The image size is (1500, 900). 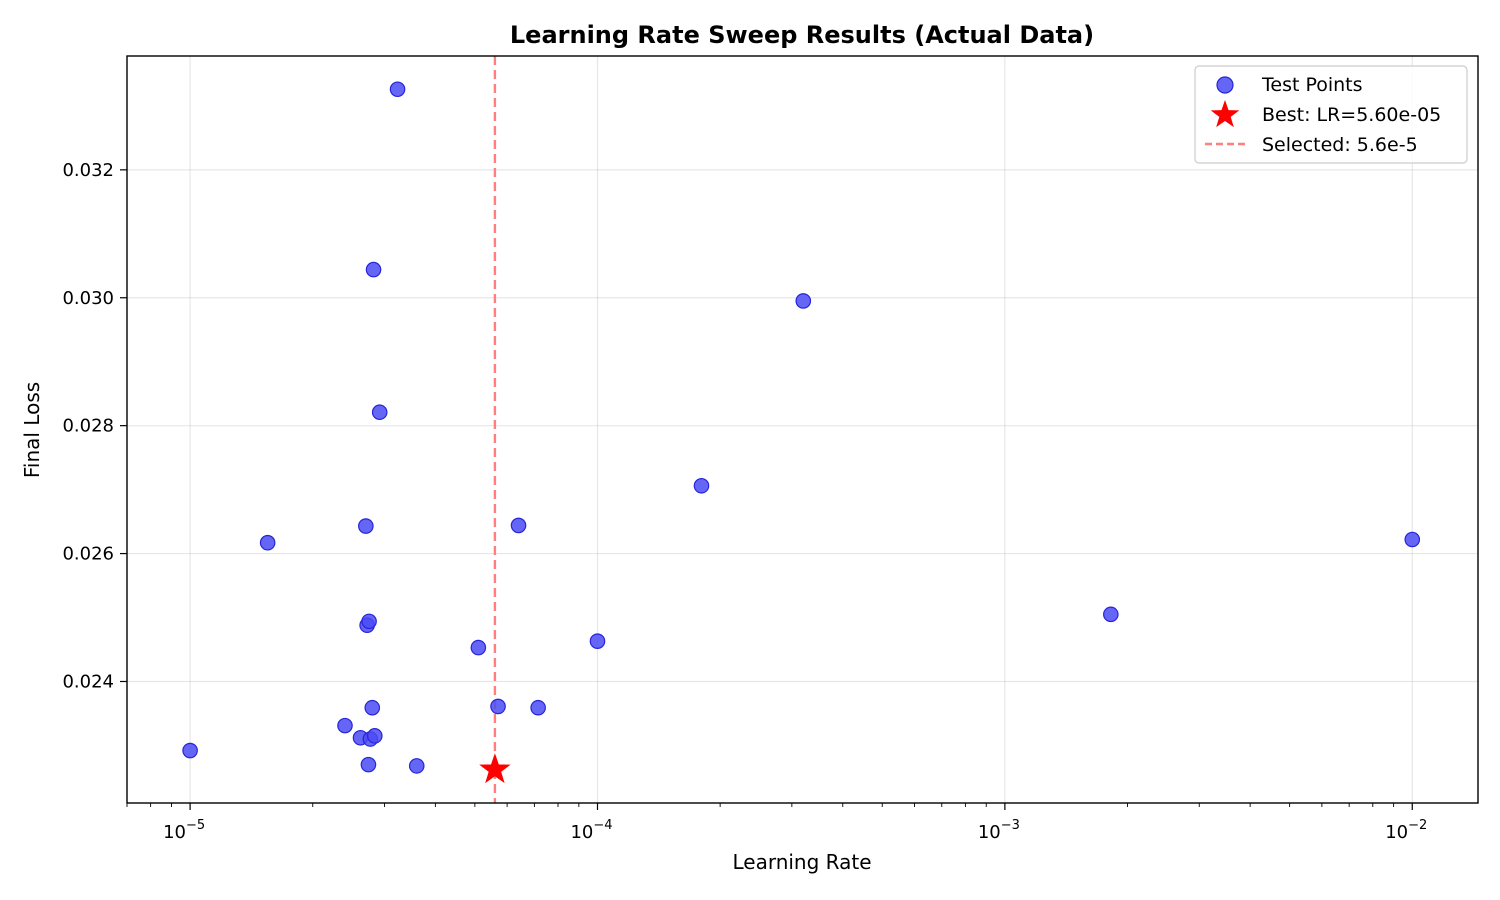 I want to click on y-tick-label: 0.028, so click(x=88, y=426).